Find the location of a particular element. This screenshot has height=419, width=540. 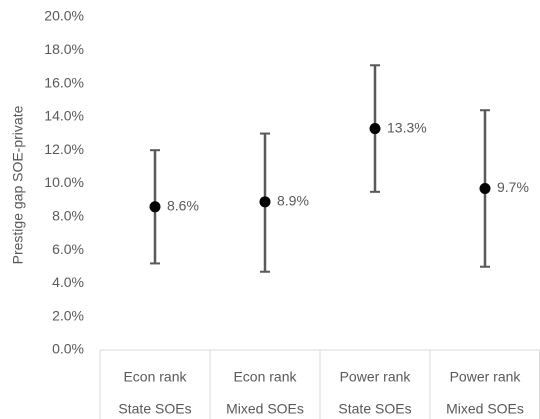

y-tick-label: 6.0% is located at coordinates (68, 249).